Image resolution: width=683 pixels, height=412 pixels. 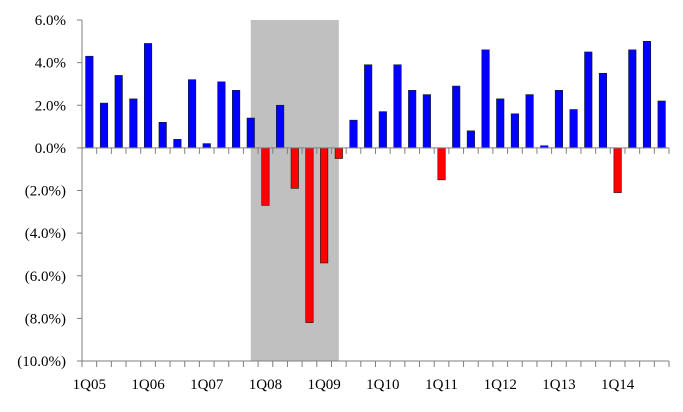 I want to click on bar-2Q09, so click(x=338, y=153).